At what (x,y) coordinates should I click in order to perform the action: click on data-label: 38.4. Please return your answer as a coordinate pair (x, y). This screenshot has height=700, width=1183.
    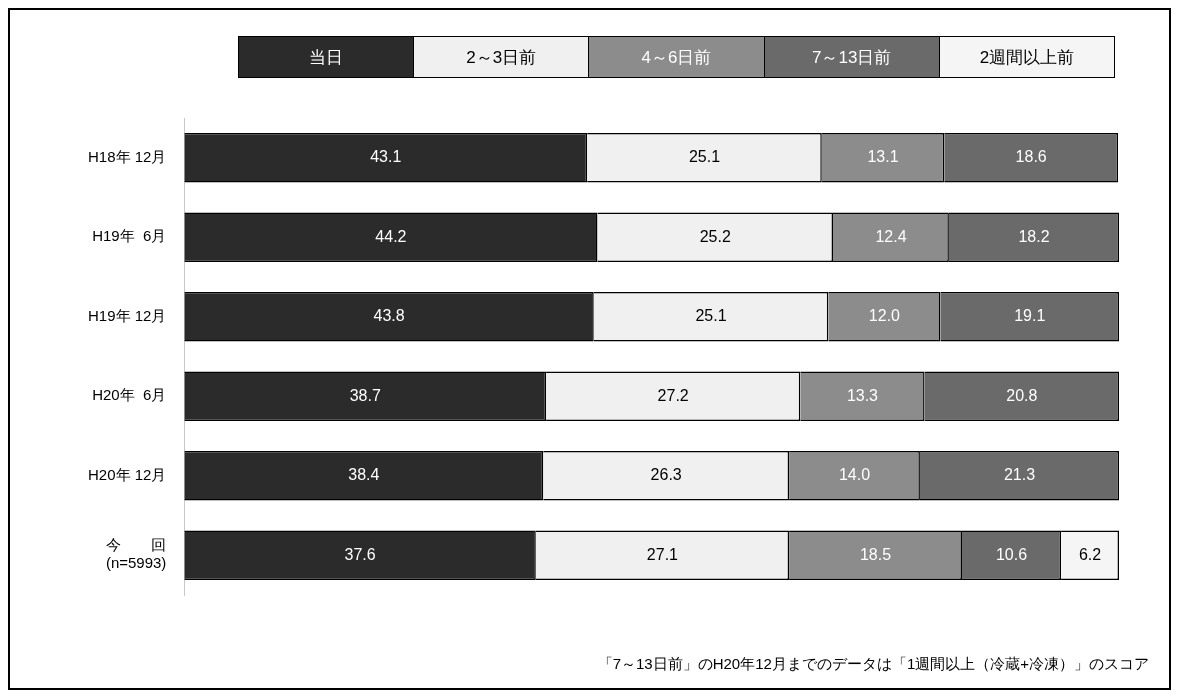
    Looking at the image, I should click on (364, 475).